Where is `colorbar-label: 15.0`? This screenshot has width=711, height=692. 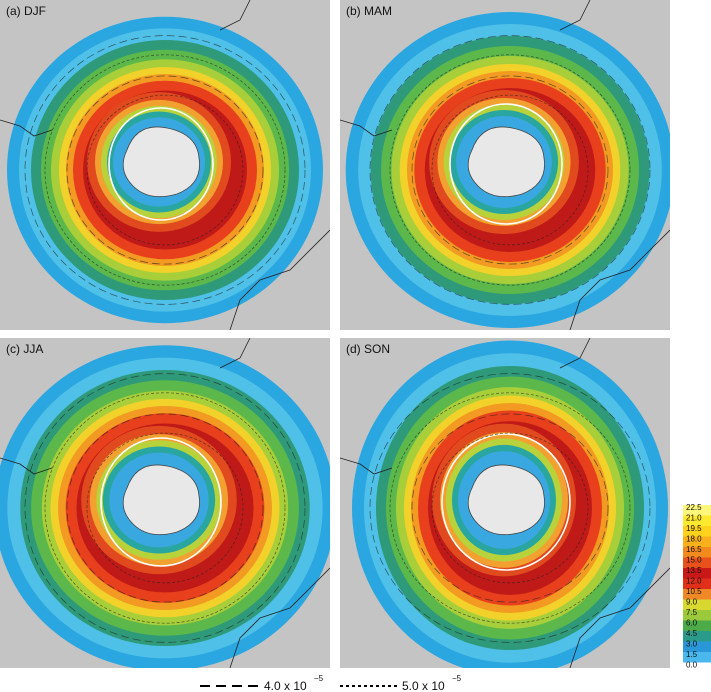 colorbar-label: 15.0 is located at coordinates (694, 560).